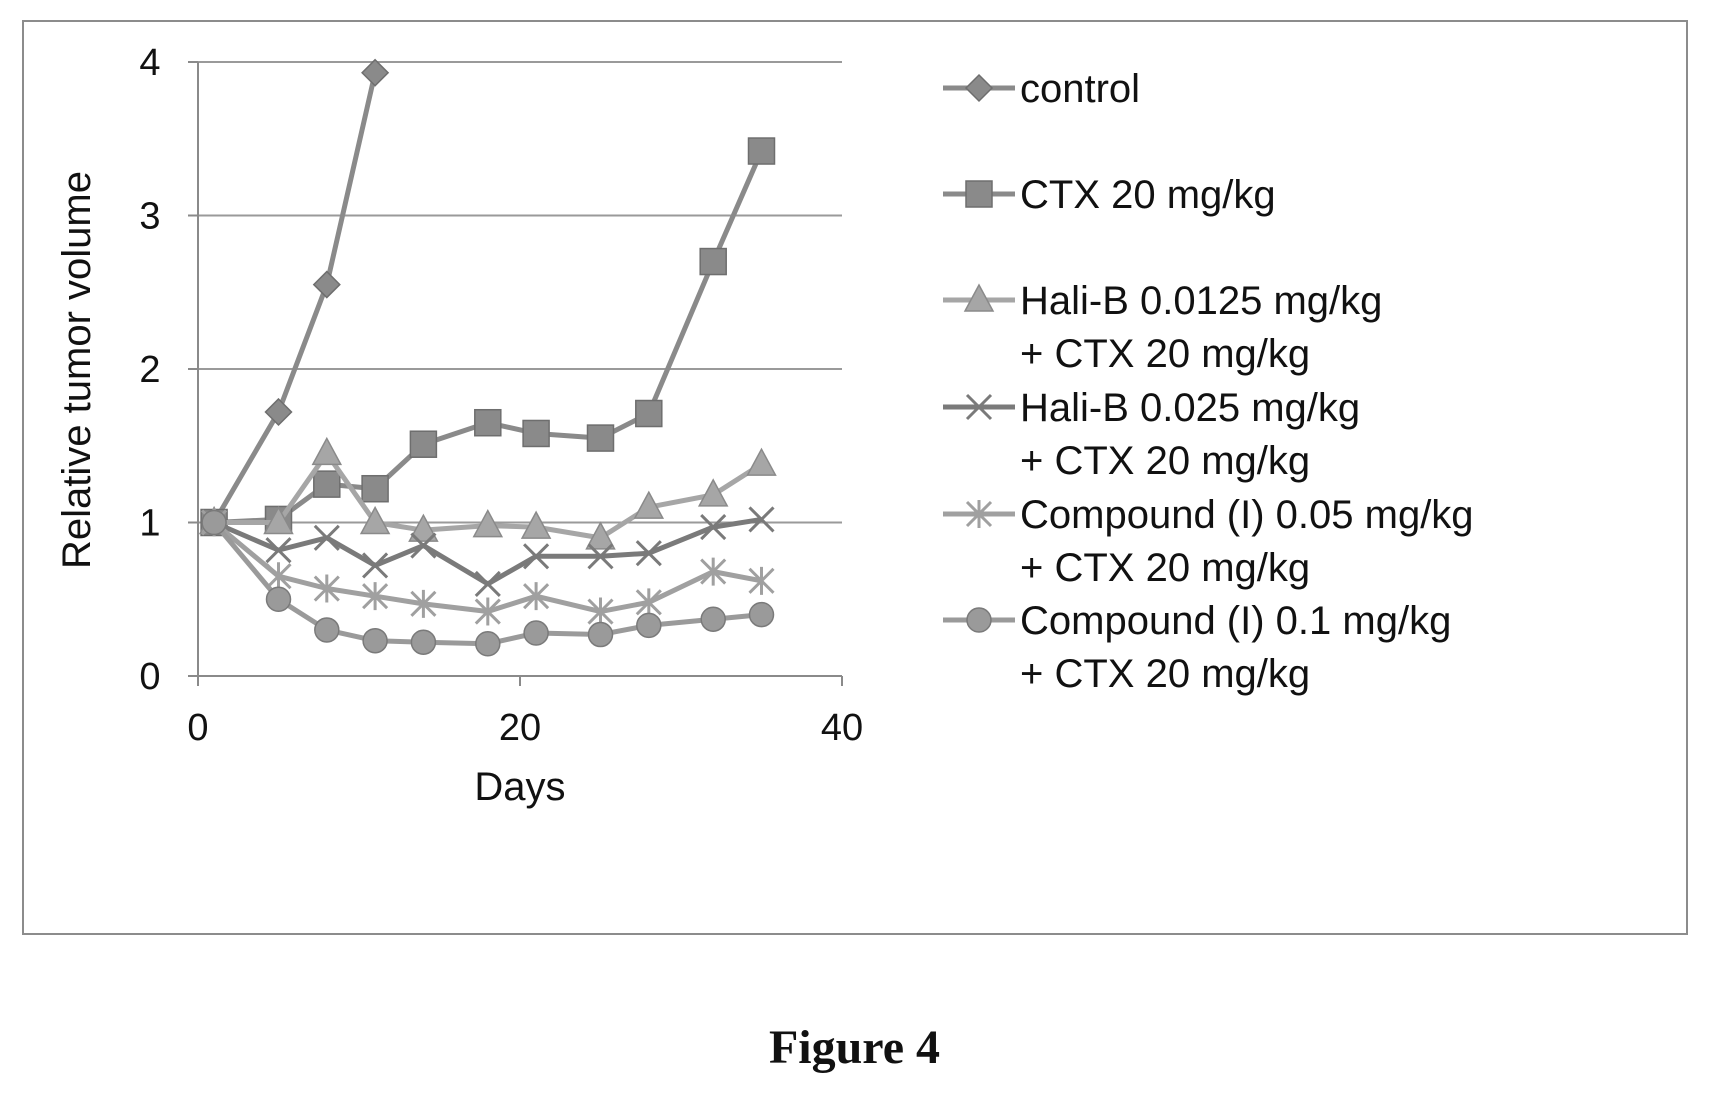 The width and height of the screenshot is (1709, 1096). I want to click on legend-entry-4: Compound (I) 0.05 mg/kg + CTX 20 mg/kg, so click(1208, 541).